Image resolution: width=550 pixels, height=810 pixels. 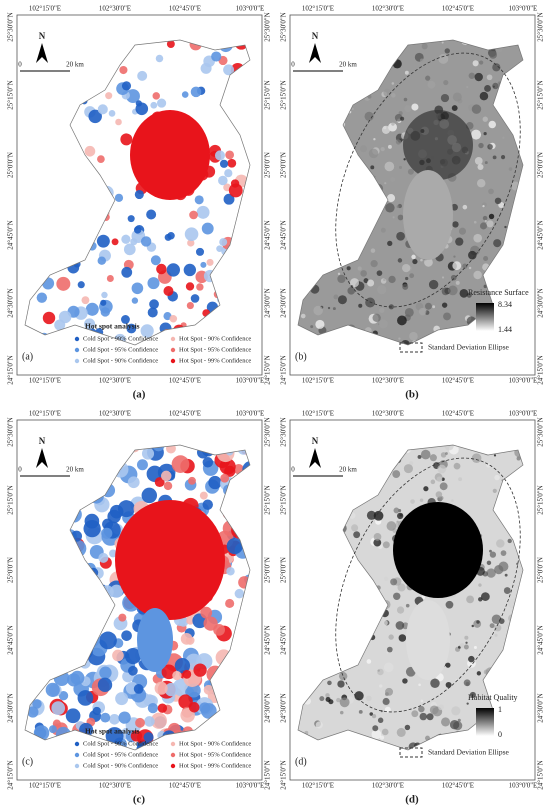 I want to click on urban-dark, so click(x=438, y=550).